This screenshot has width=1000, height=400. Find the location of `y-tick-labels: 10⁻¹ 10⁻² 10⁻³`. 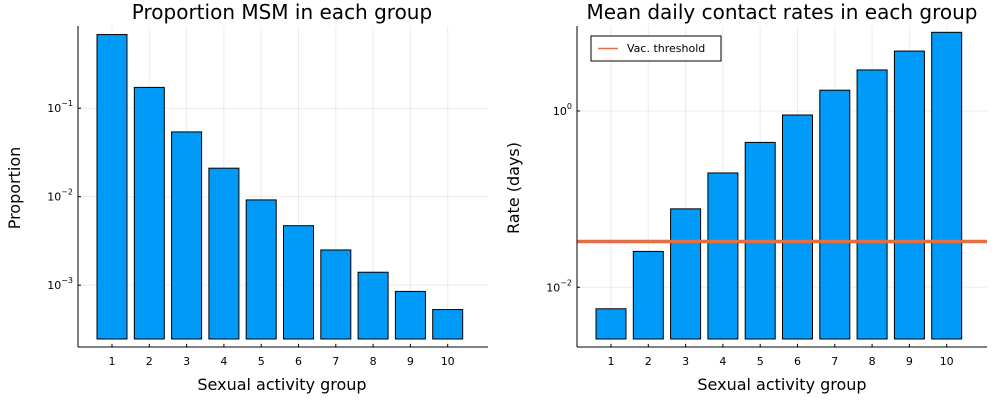

y-tick-labels: 10⁻¹ 10⁻² 10⁻³ is located at coordinates (64, 195).